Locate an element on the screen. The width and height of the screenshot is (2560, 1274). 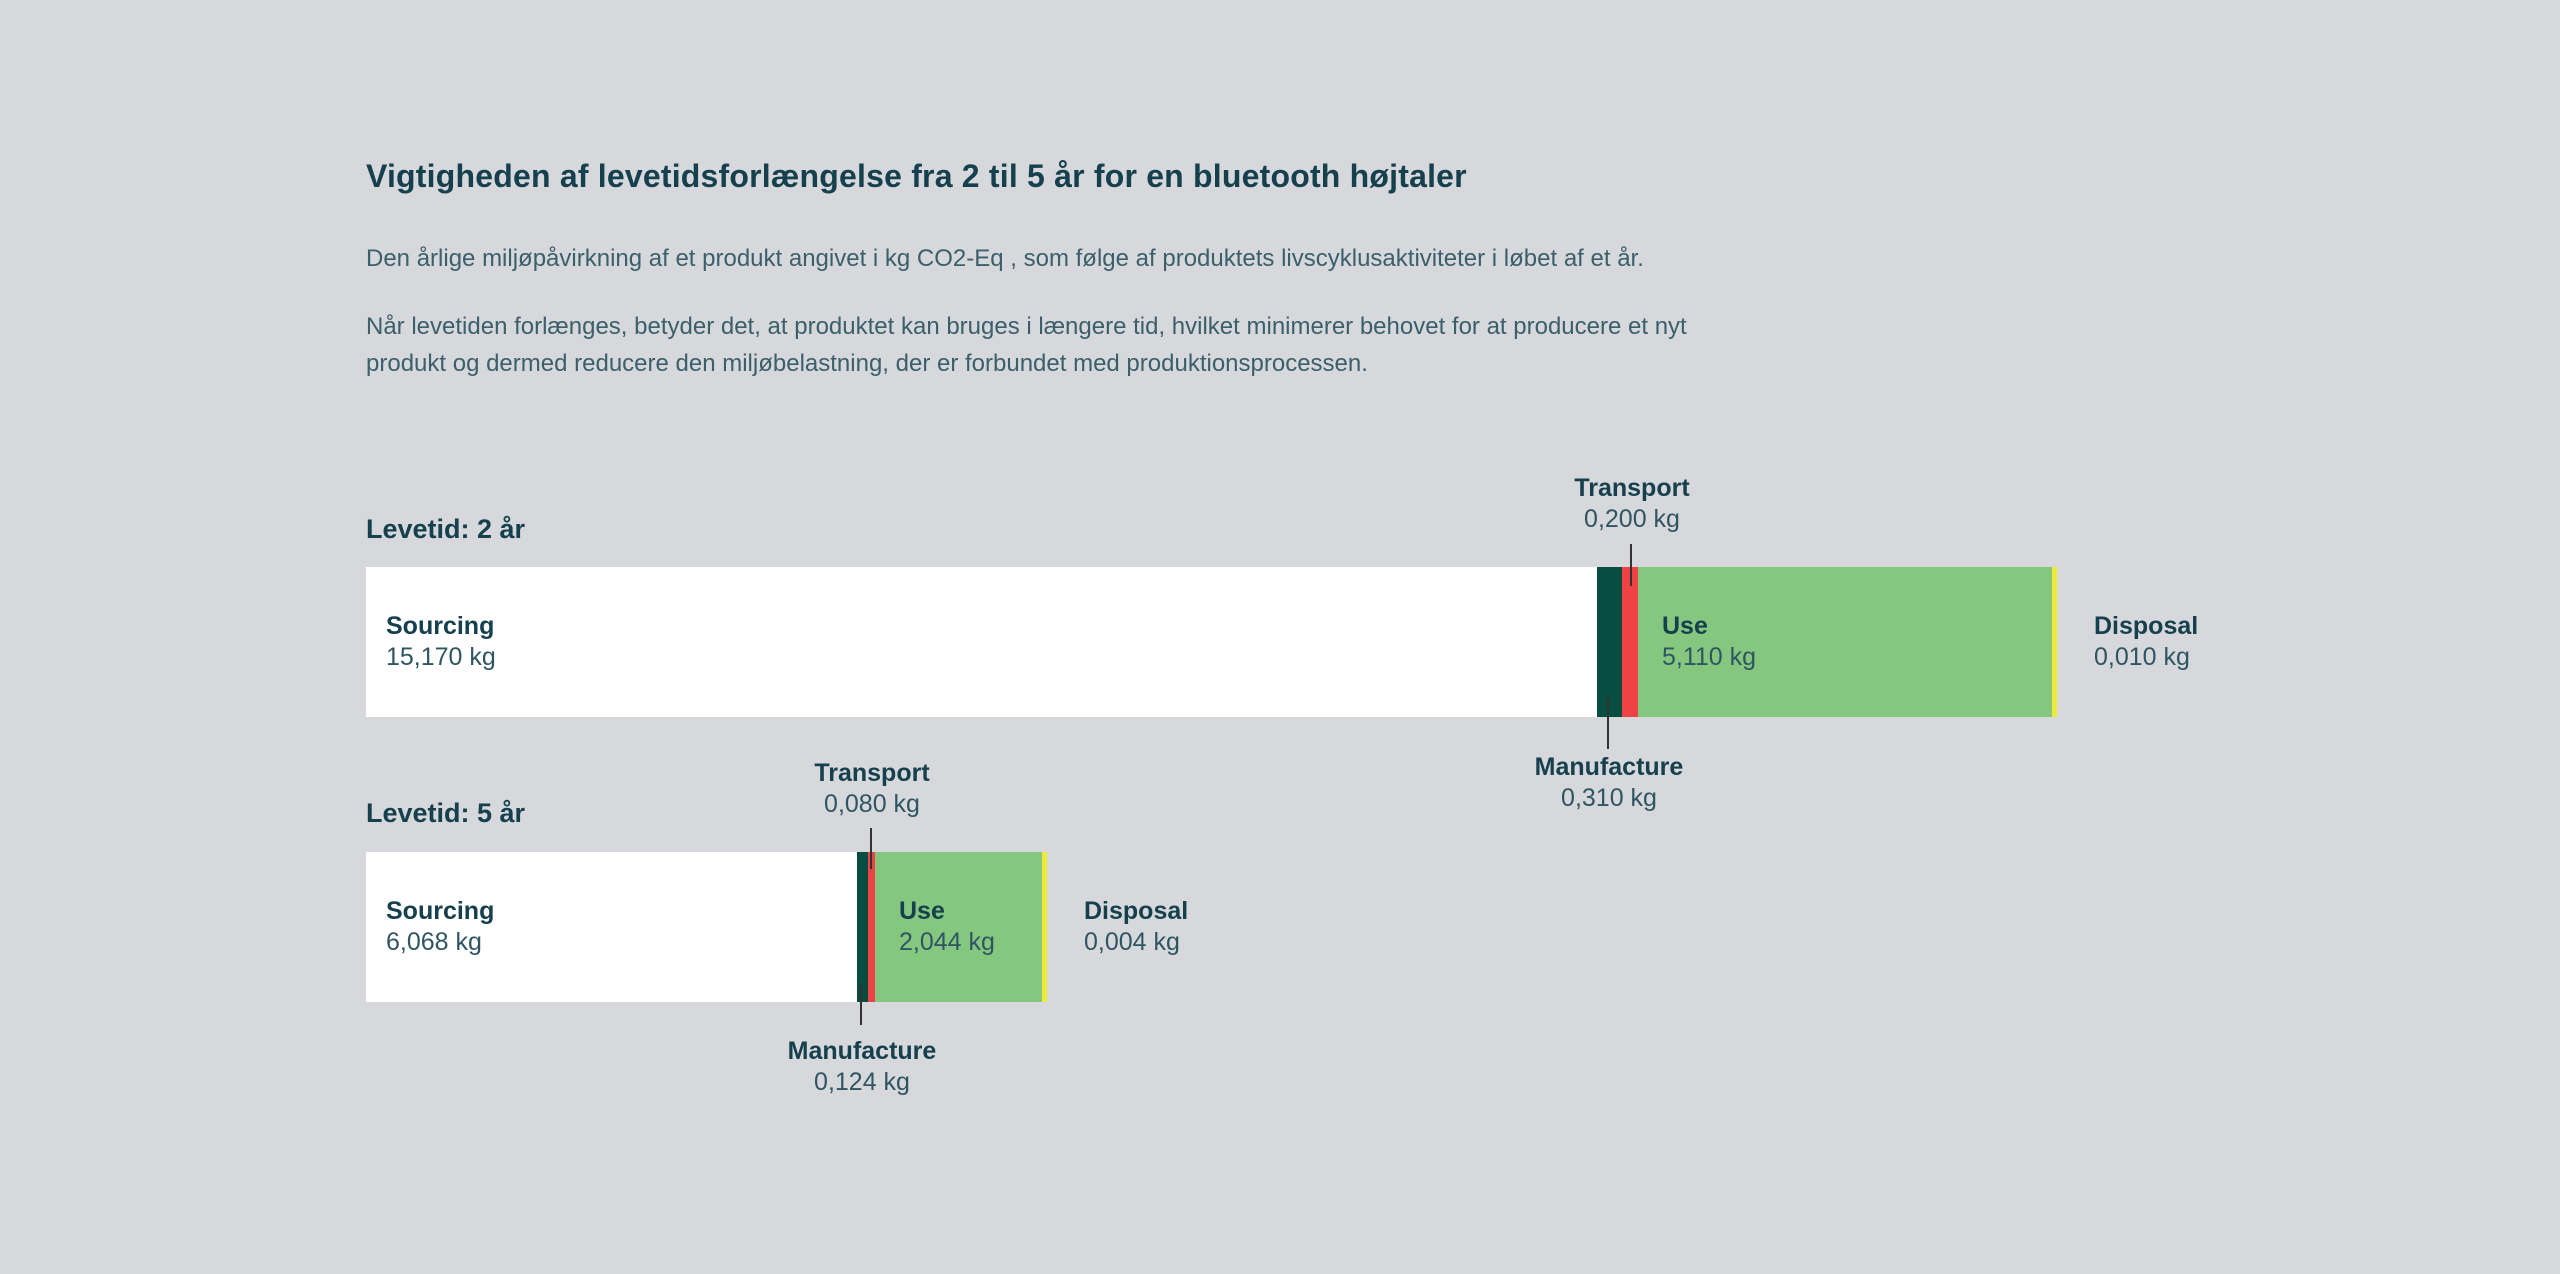
sourcing-value: 15,170 kg is located at coordinates (441, 657).